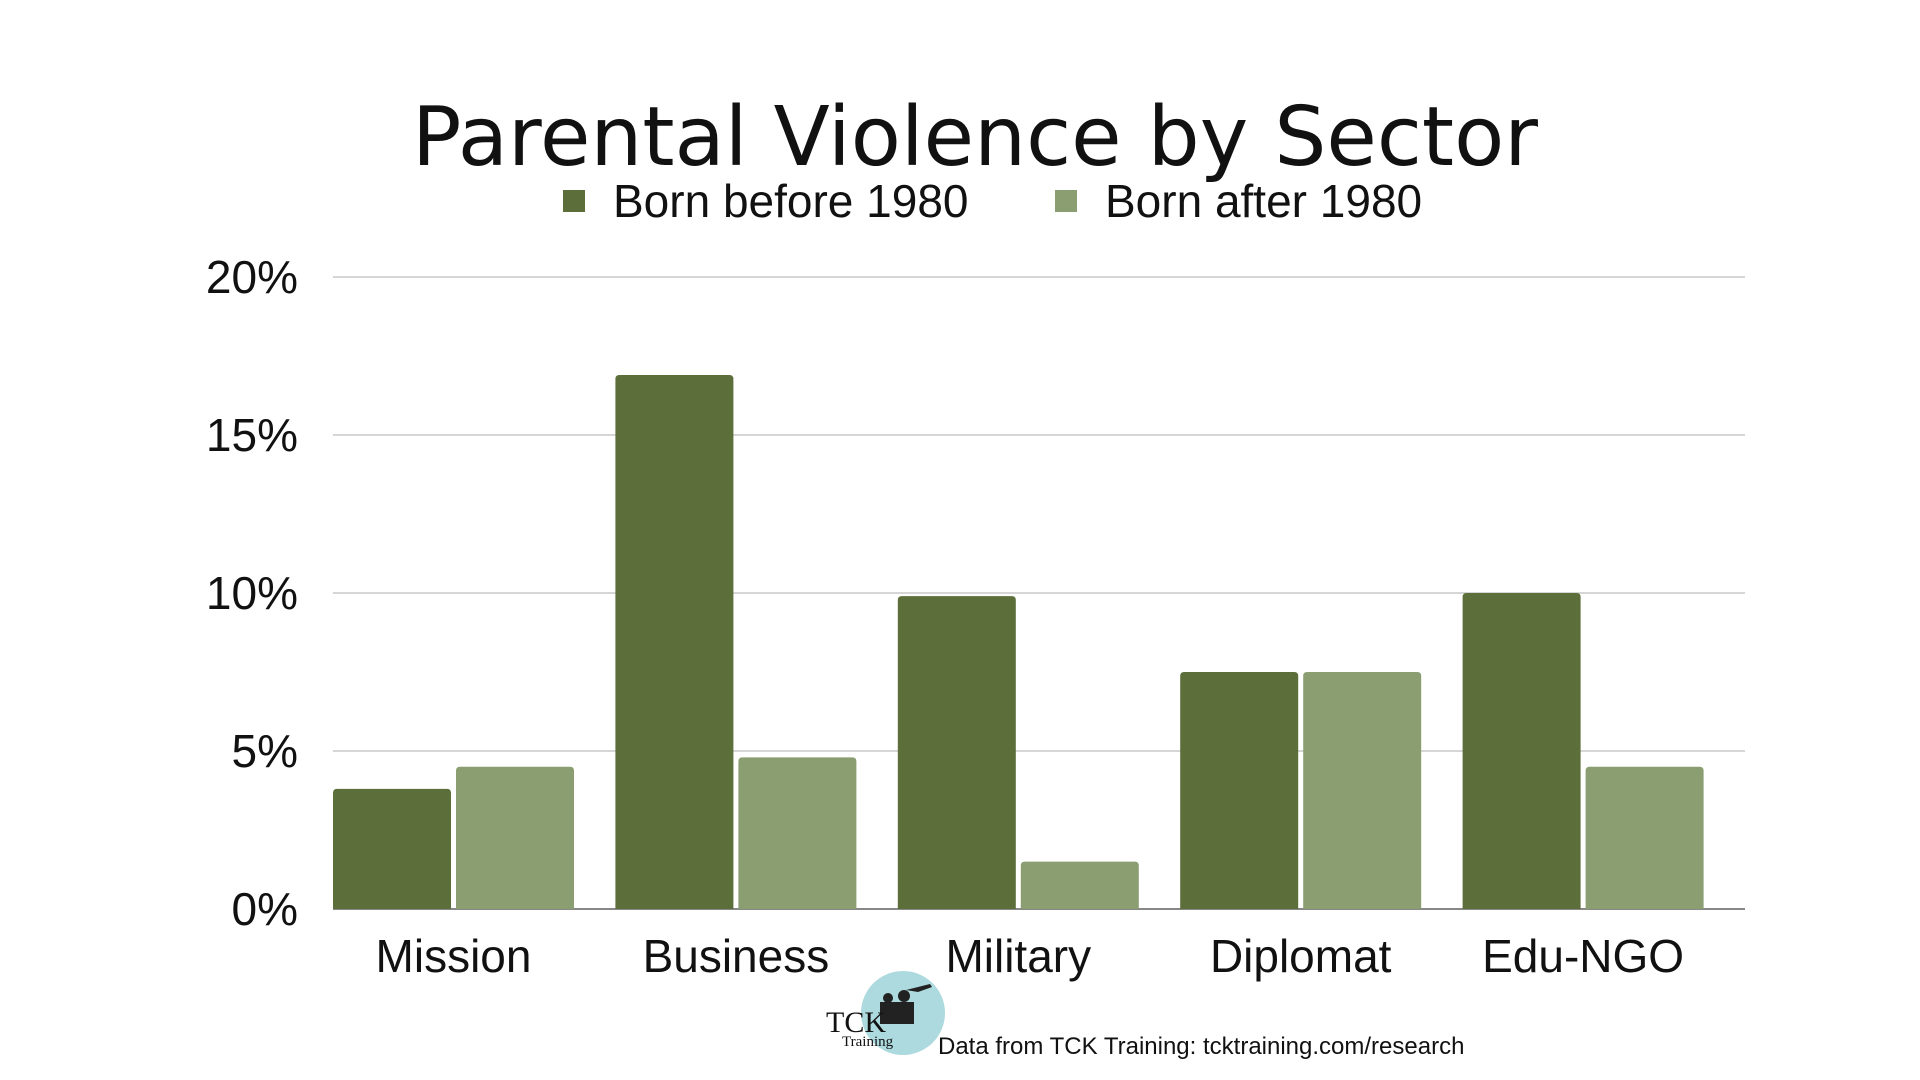 The image size is (1920, 1080). What do you see at coordinates (868, 1042) in the screenshot?
I see `logo-text-training: Training` at bounding box center [868, 1042].